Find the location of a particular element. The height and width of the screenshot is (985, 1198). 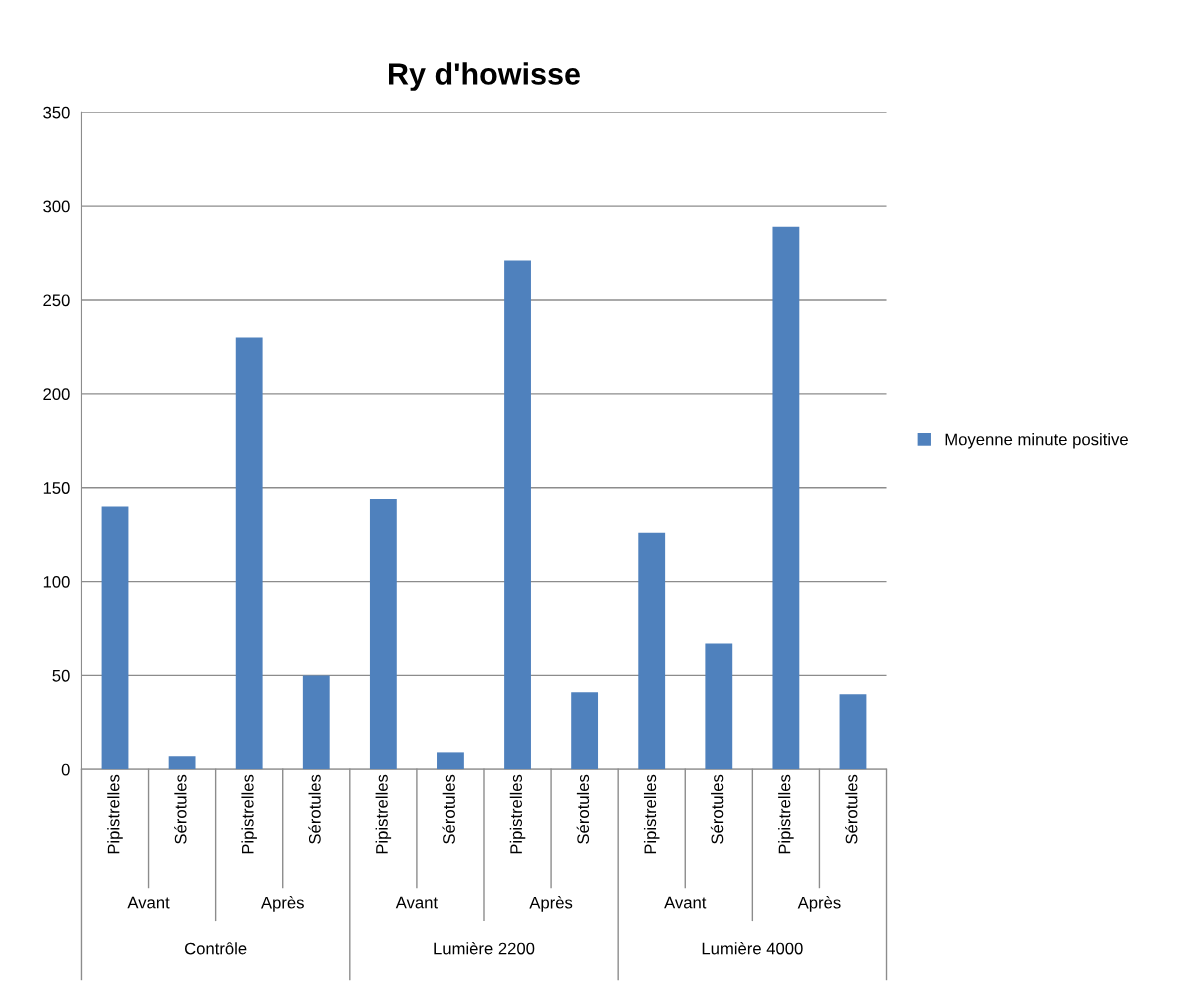

y-tick-label: 50 is located at coordinates (61, 675).